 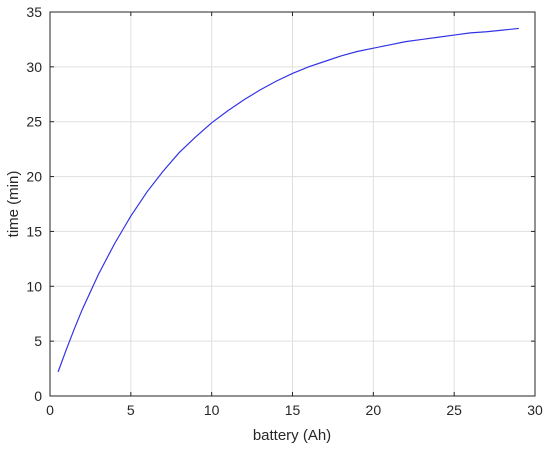 What do you see at coordinates (34, 231) in the screenshot?
I see `y-tick-label: 15` at bounding box center [34, 231].